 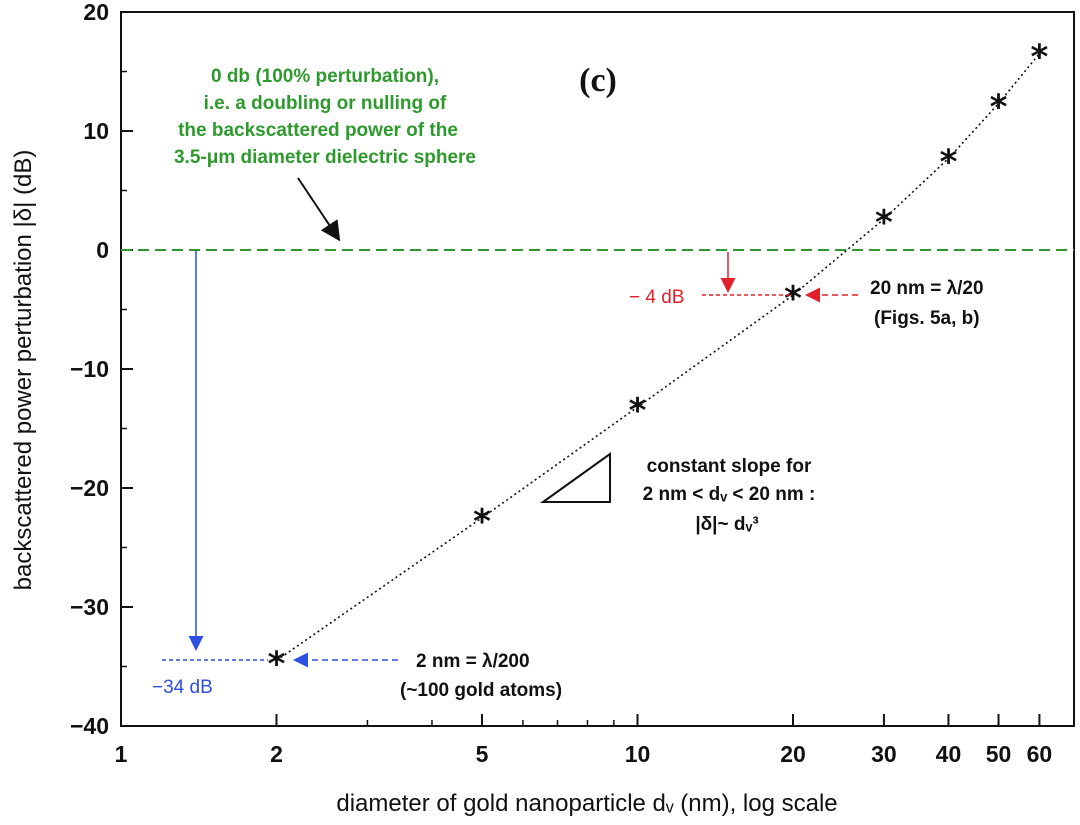 I want to click on x-tick-label: 60, so click(x=1040, y=754).